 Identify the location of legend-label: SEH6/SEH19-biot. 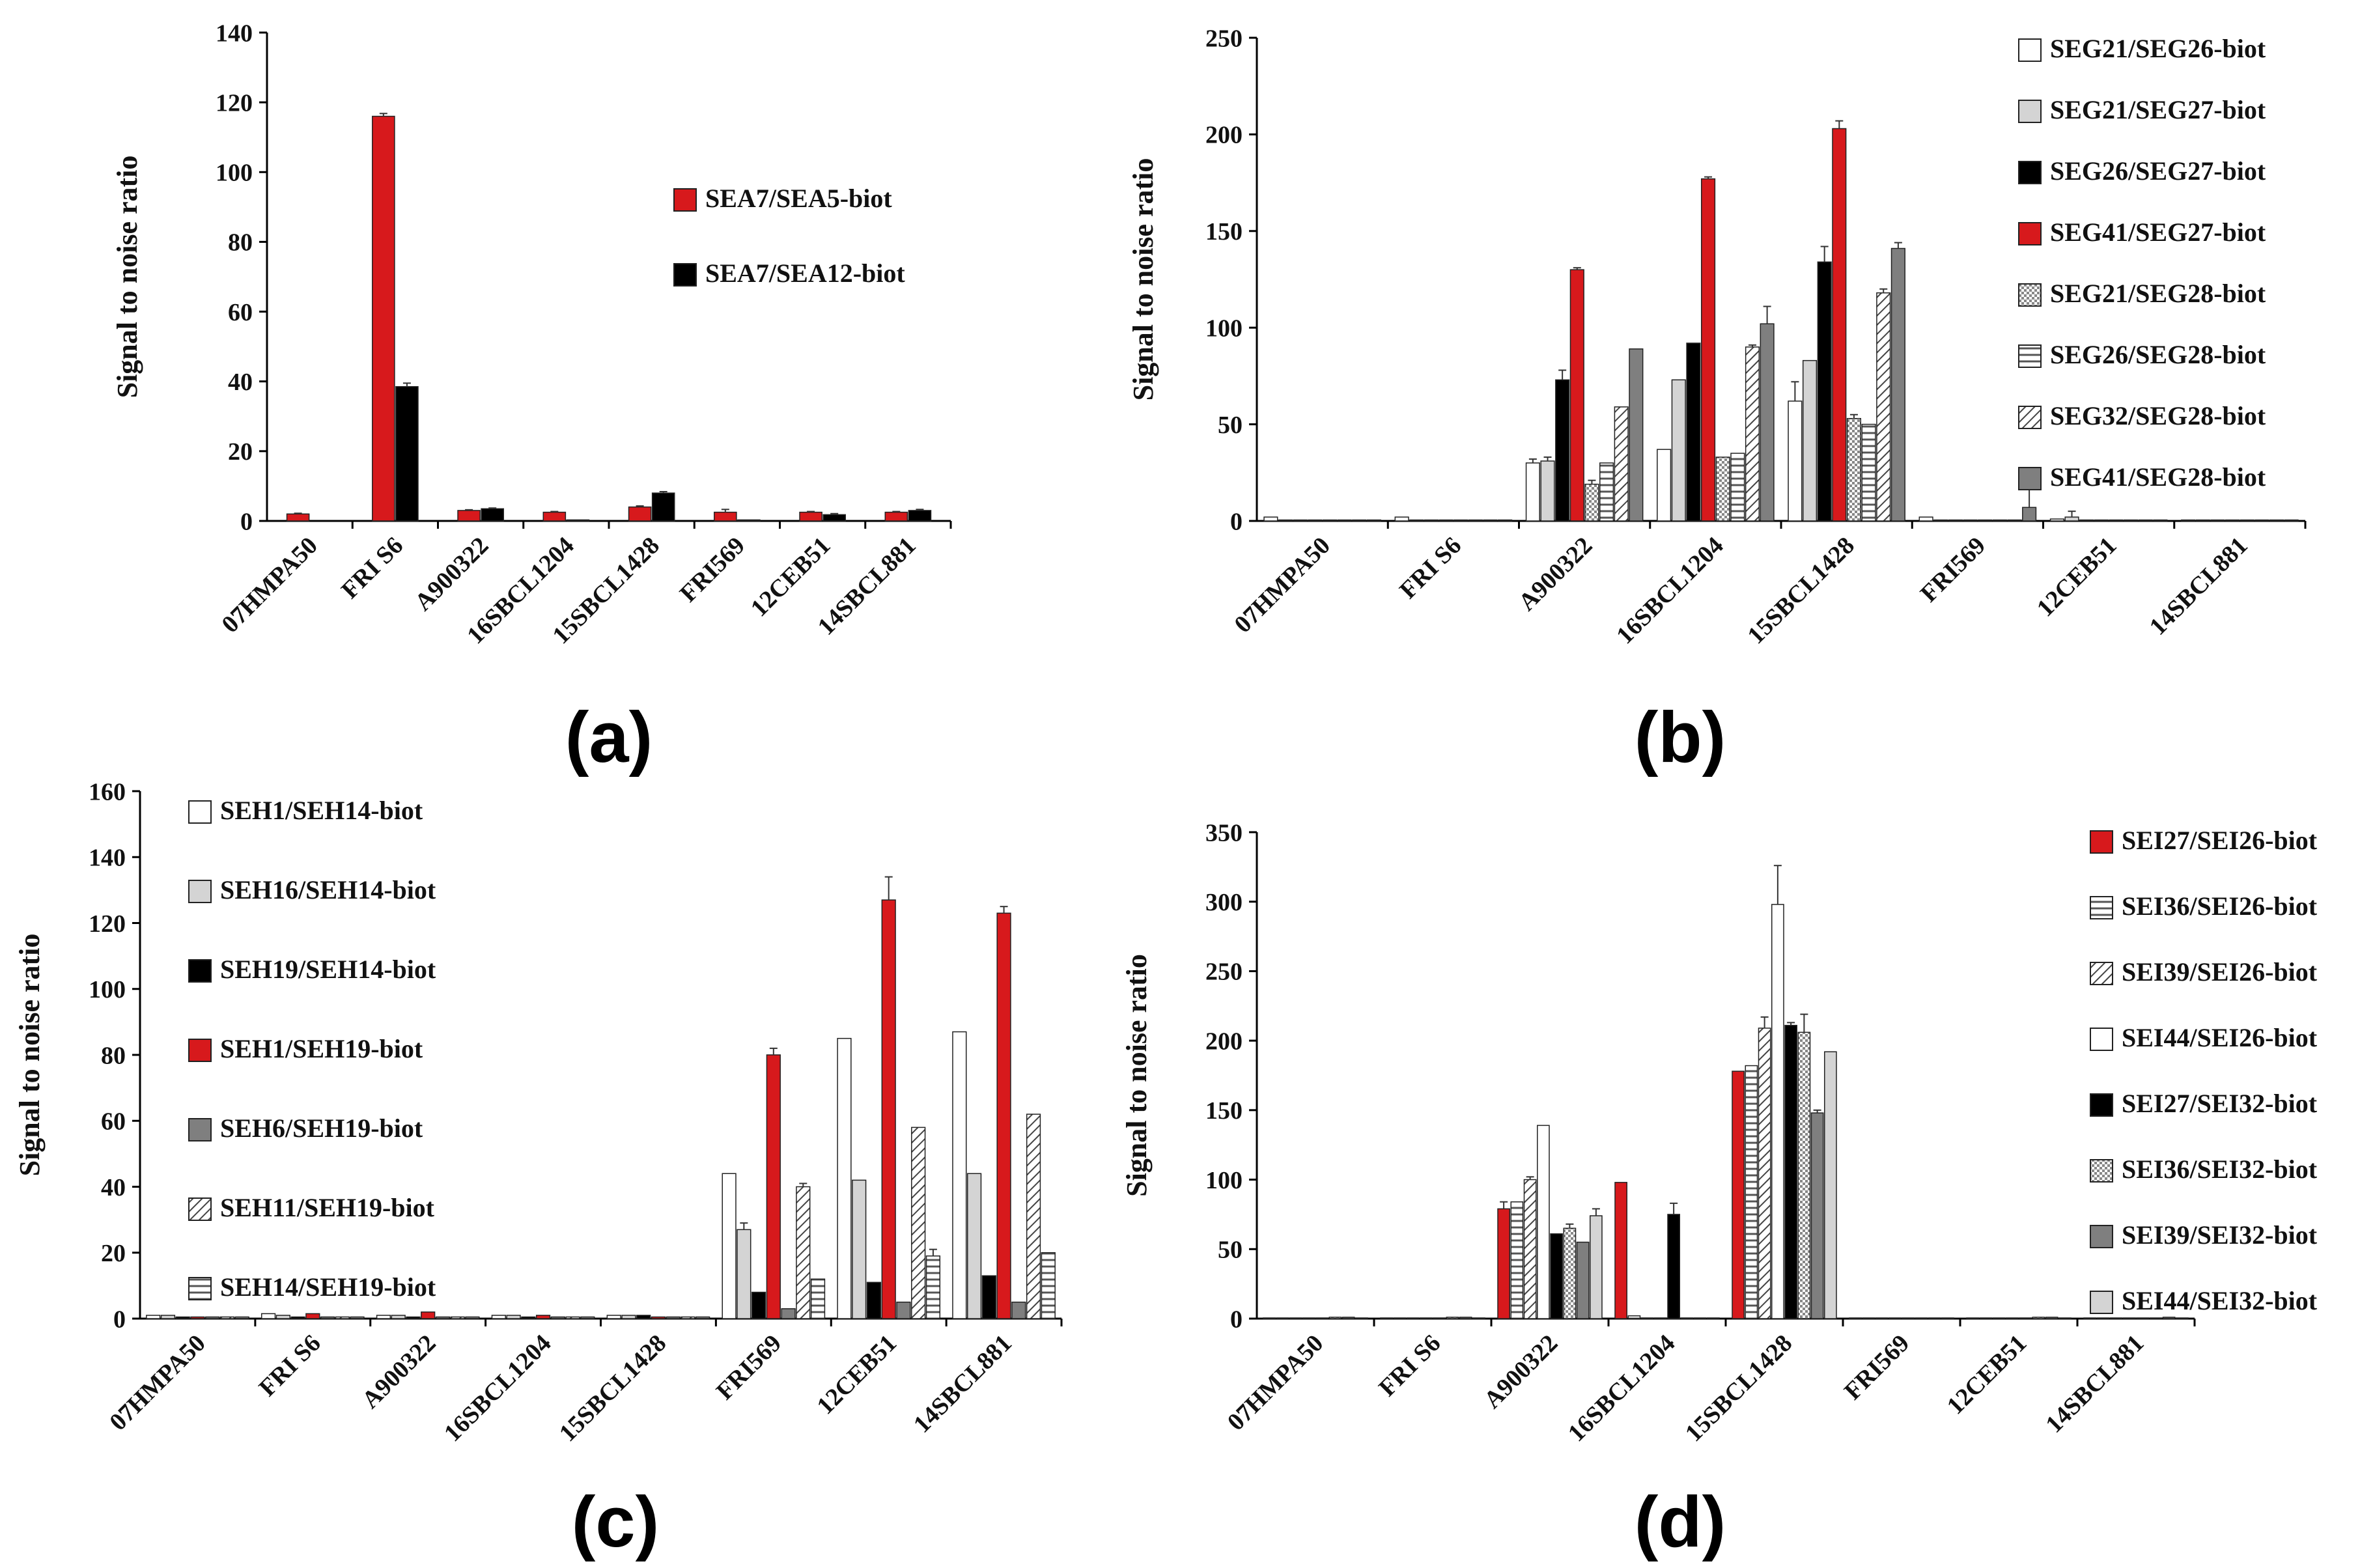
(321, 1128).